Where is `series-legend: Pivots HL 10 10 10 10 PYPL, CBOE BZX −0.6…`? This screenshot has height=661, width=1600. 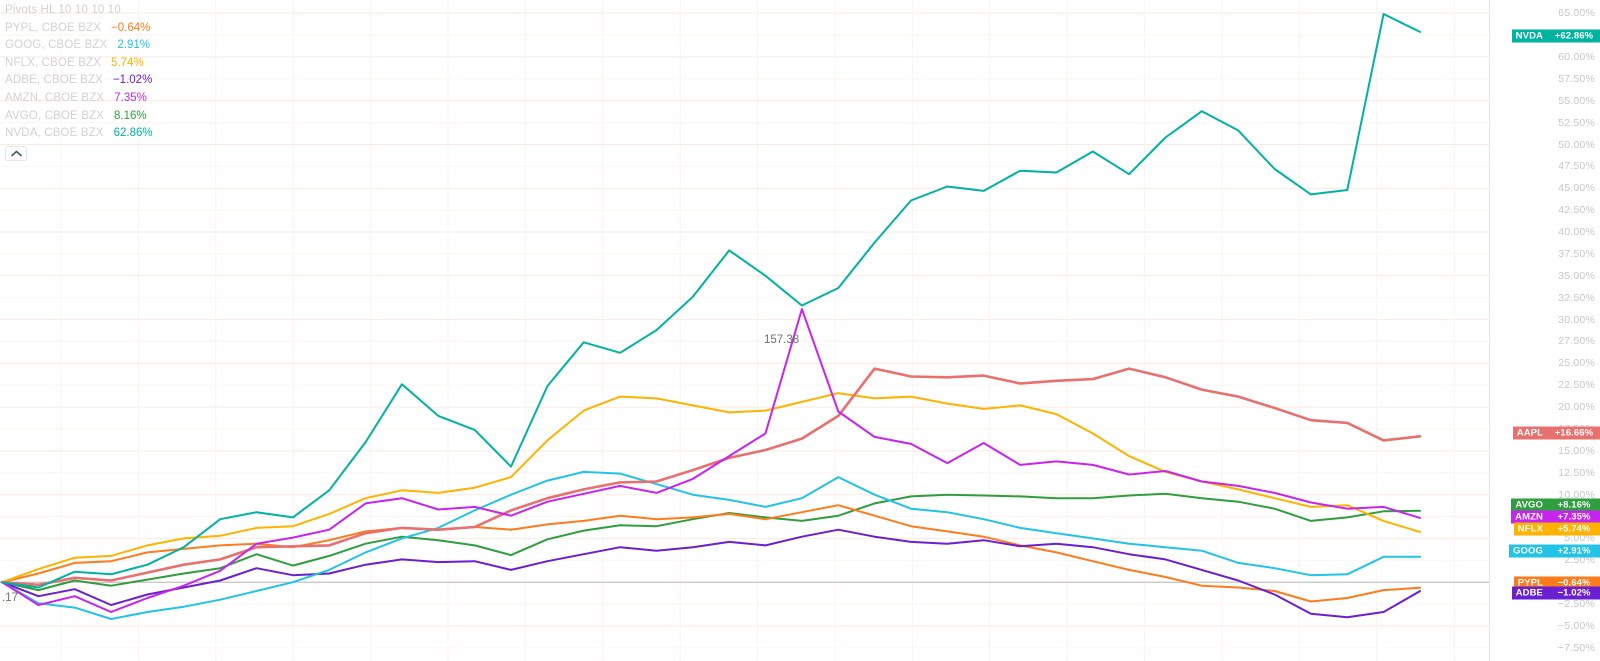
series-legend: Pivots HL 10 10 10 10 PYPL, CBOE BZX −0.6… is located at coordinates (170, 81).